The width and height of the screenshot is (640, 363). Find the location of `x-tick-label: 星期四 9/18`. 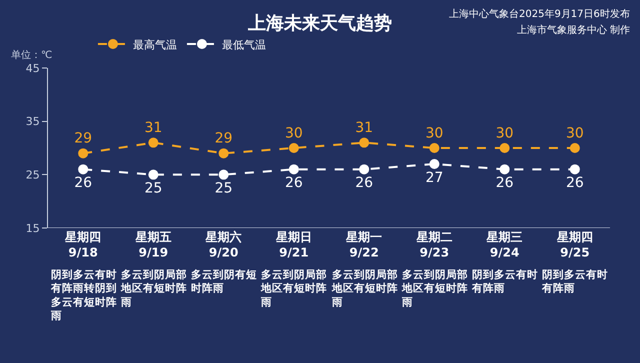

x-tick-label: 星期四 9/18 is located at coordinates (83, 245).